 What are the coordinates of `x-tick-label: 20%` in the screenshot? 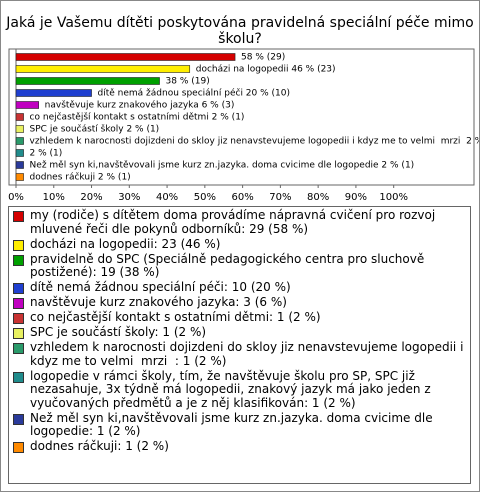 It's located at (91, 197).